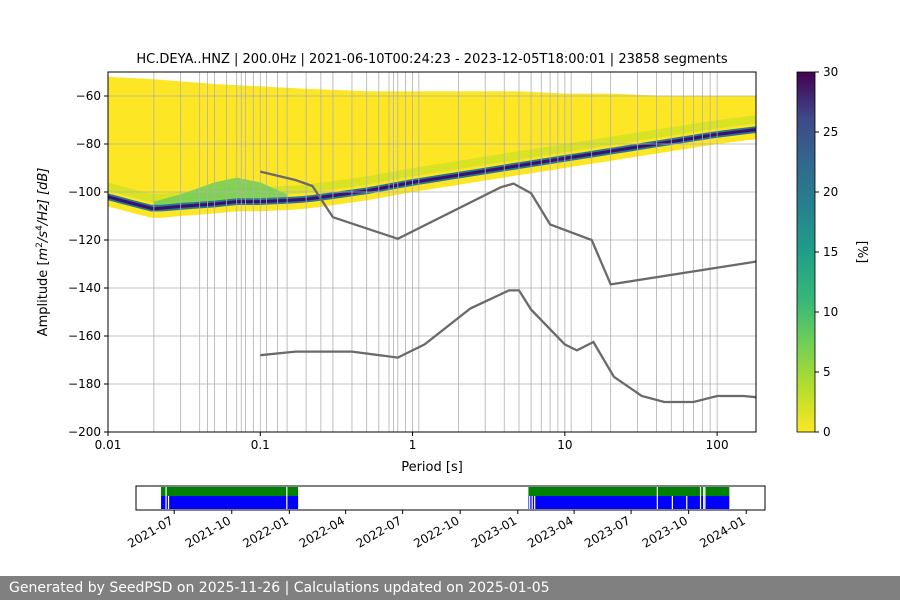 Image resolution: width=900 pixels, height=600 pixels. What do you see at coordinates (43, 298) in the screenshot?
I see `y-axis-label-prefix: Amplitude [` at bounding box center [43, 298].